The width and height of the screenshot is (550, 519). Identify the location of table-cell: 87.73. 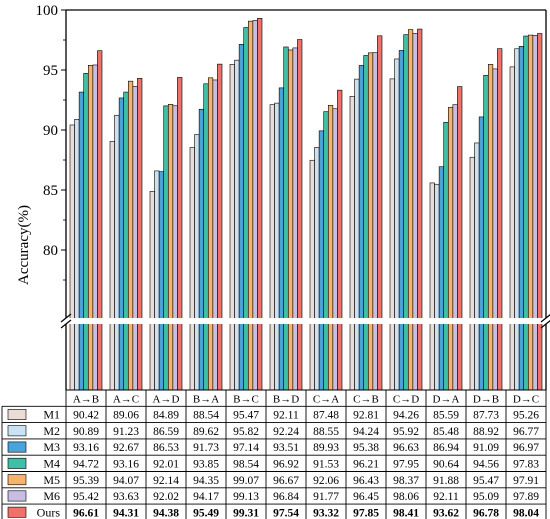
(486, 416).